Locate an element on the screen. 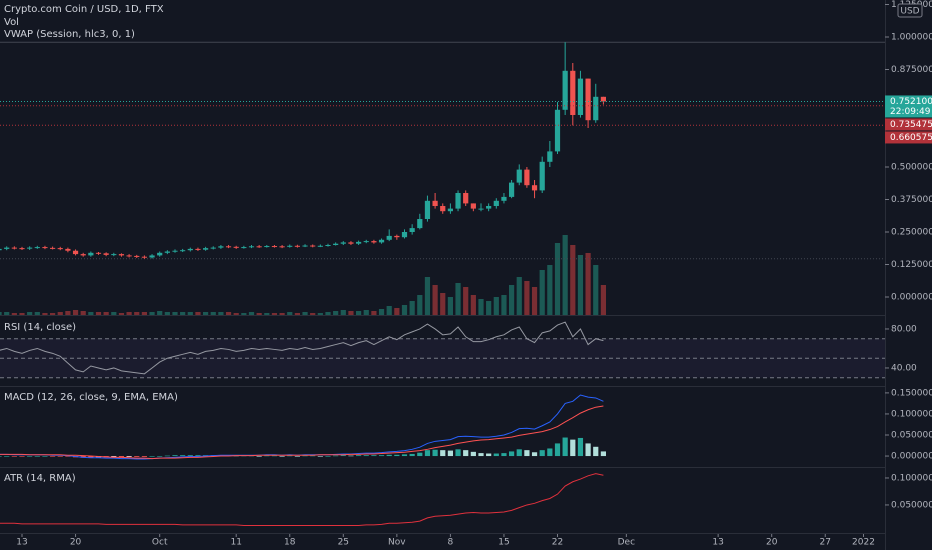 The height and width of the screenshot is (550, 932). y-tick-label: 0.150000 is located at coordinates (911, 393).